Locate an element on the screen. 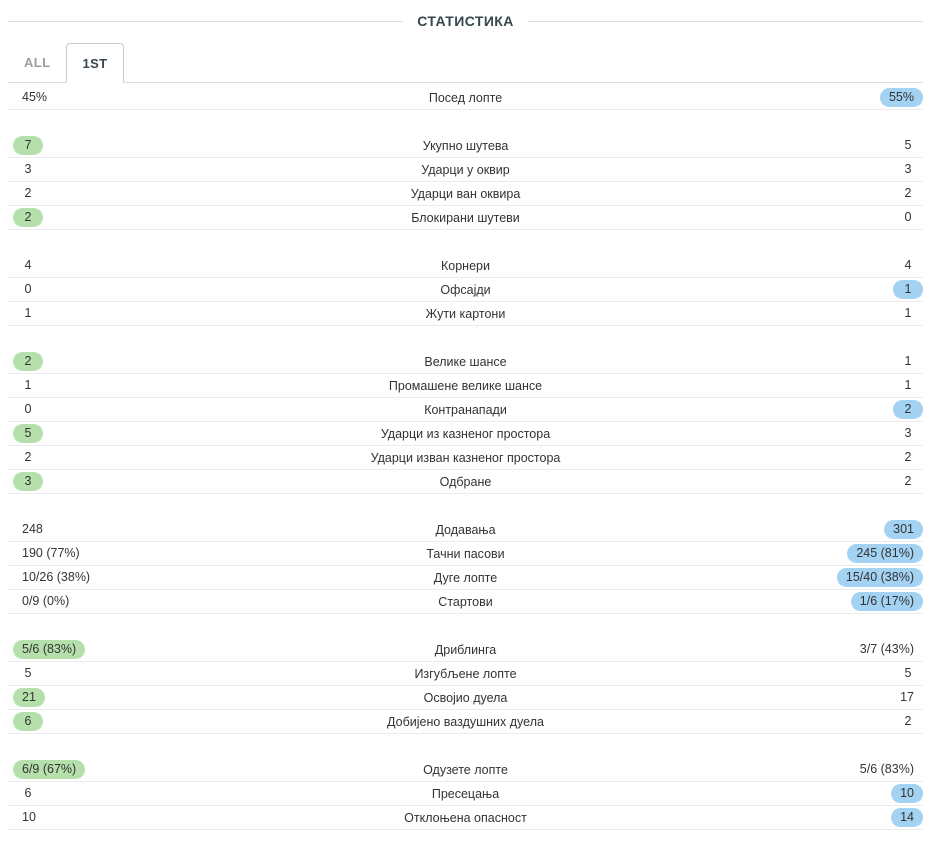 Image resolution: width=931 pixels, height=863 pixels. stat-row: 0 Контранапади 2 is located at coordinates (465, 410).